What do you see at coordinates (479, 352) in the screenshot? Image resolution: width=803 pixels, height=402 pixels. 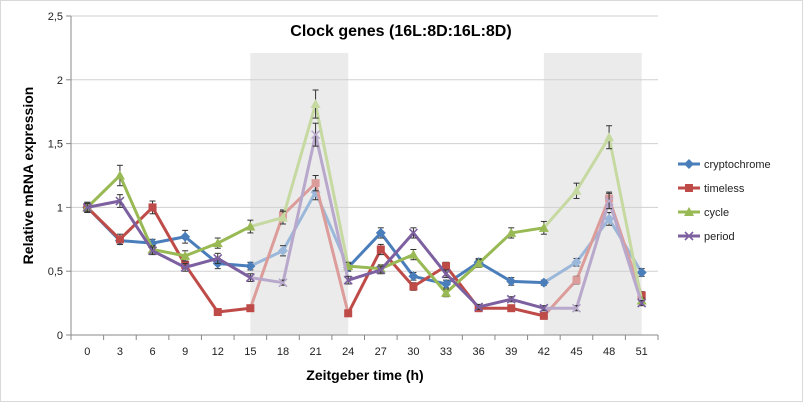 I see `x-tick-label: 36` at bounding box center [479, 352].